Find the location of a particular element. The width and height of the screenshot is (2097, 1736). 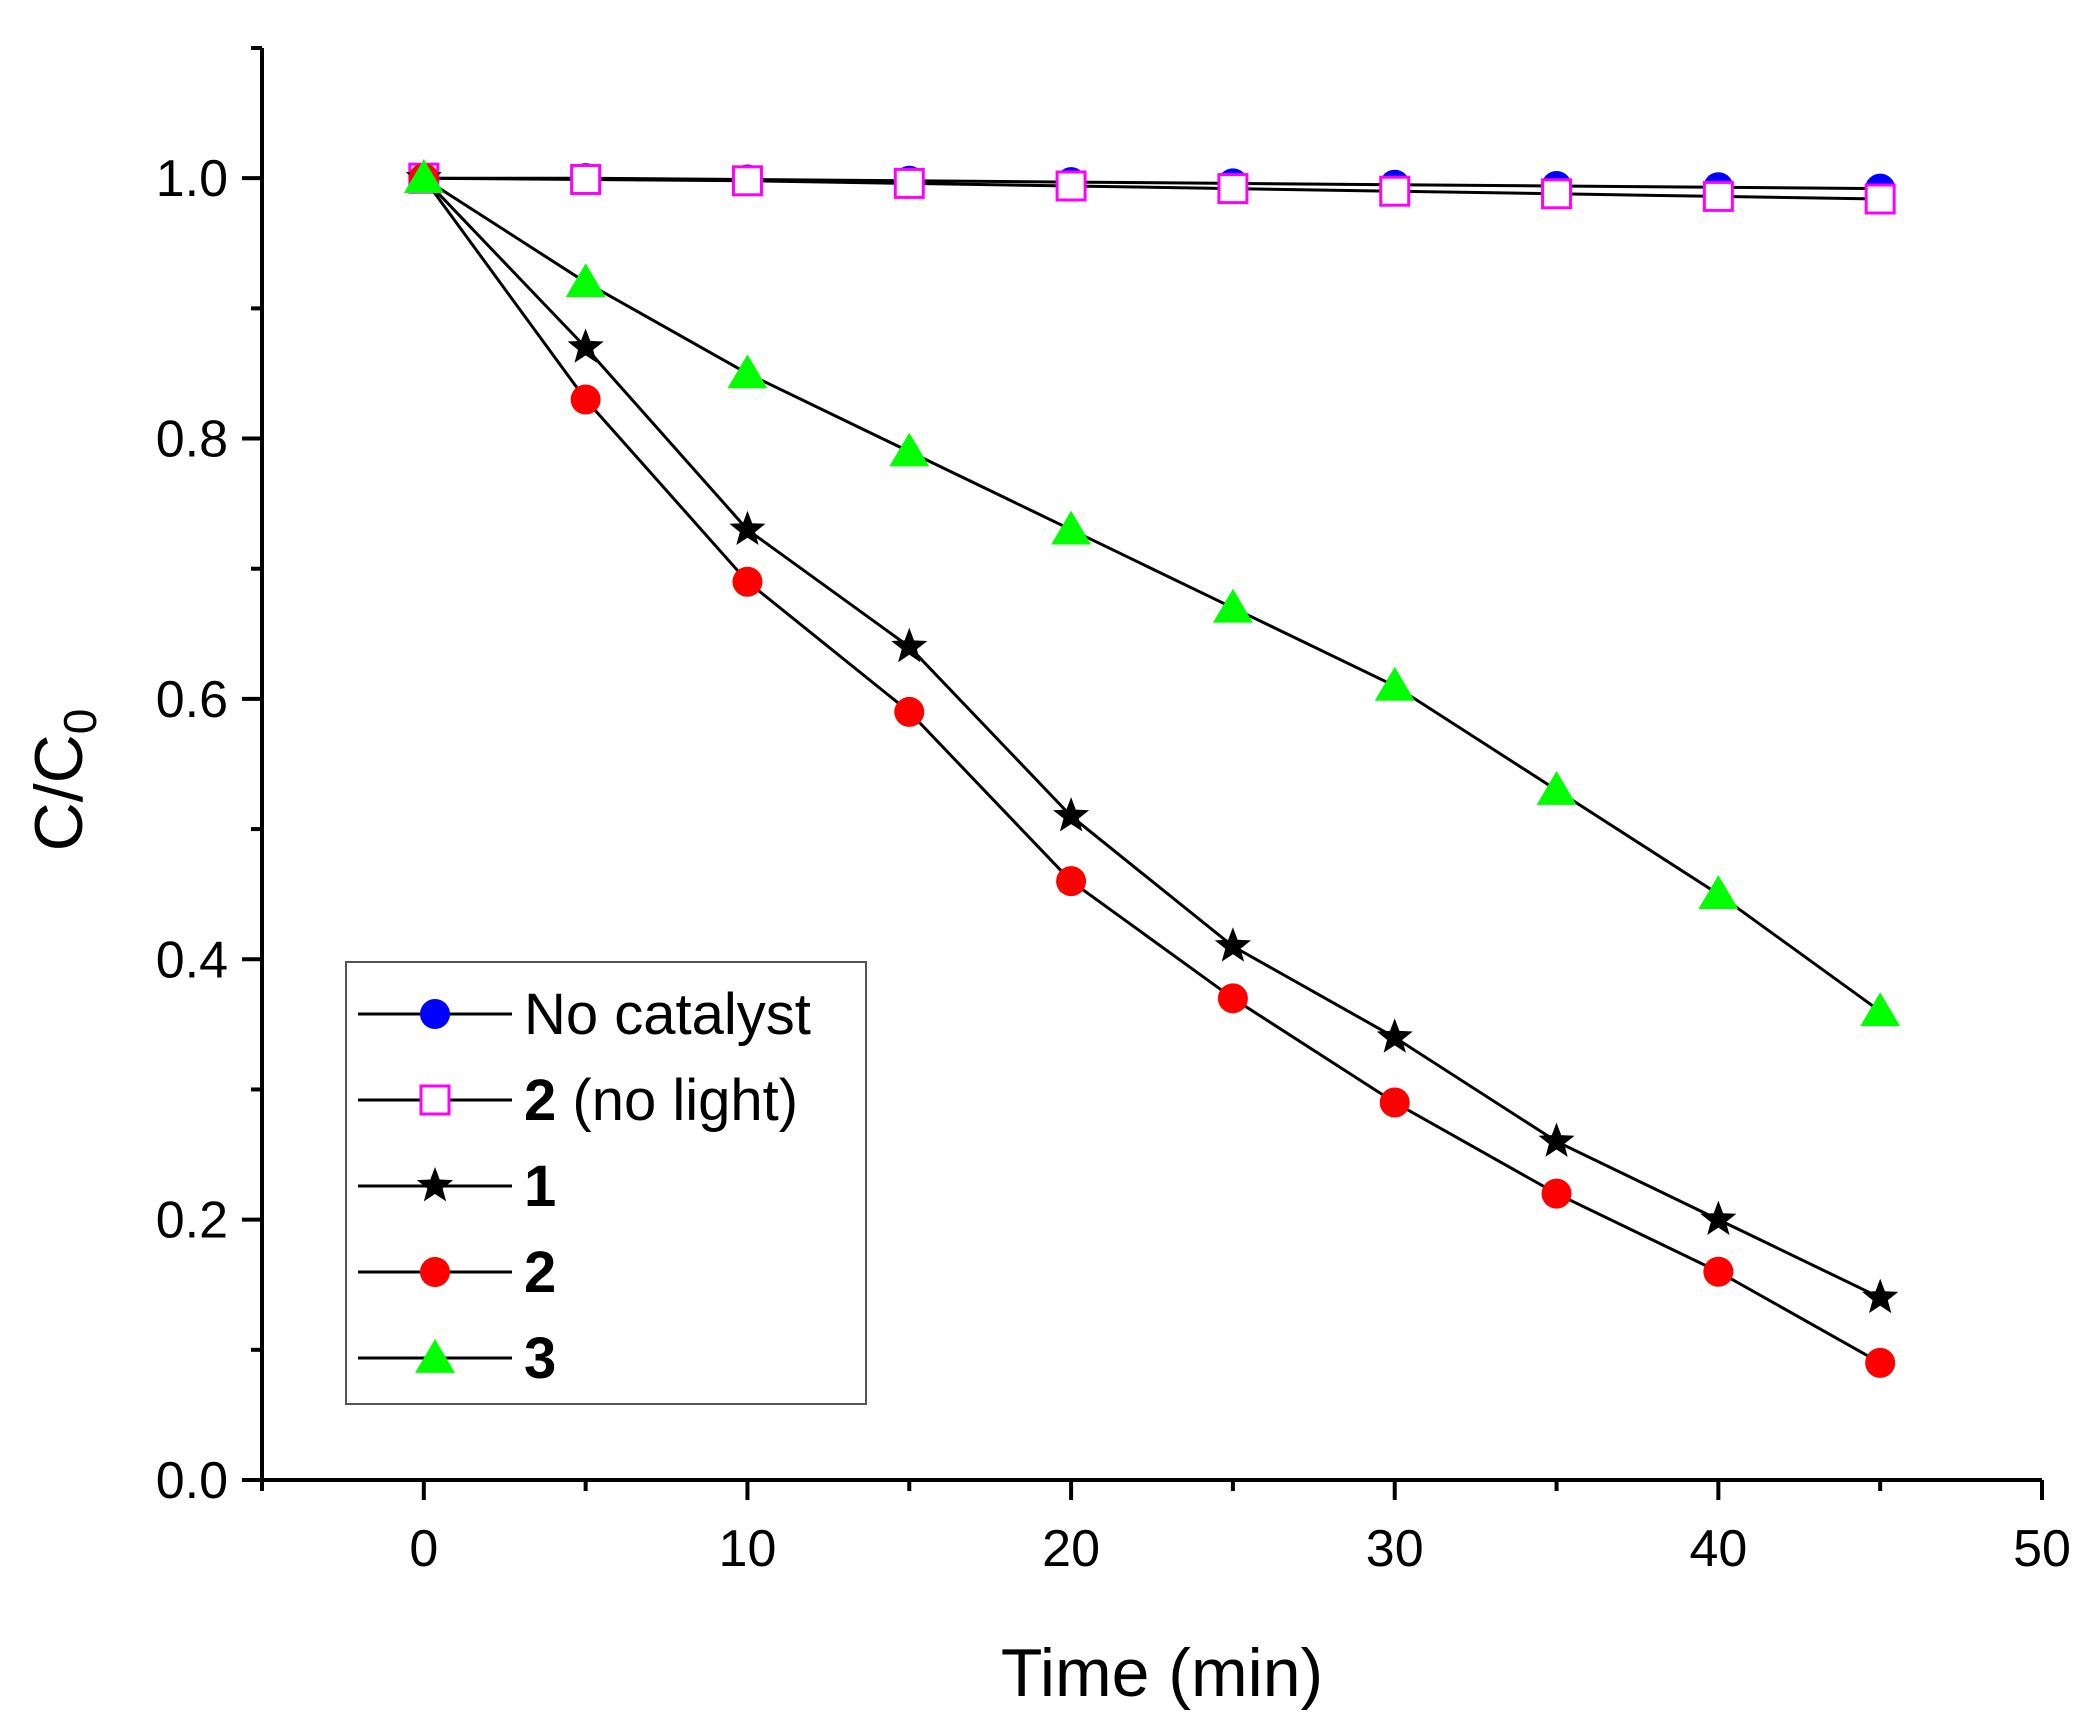

legend-item: No catalyst is located at coordinates (584, 1014).